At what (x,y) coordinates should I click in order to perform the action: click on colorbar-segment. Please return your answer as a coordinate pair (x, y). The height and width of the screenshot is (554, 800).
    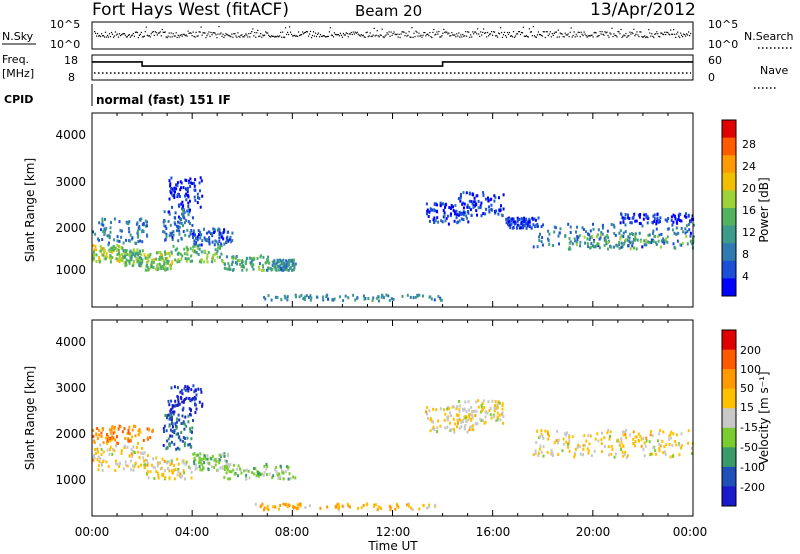
    Looking at the image, I should click on (729, 457).